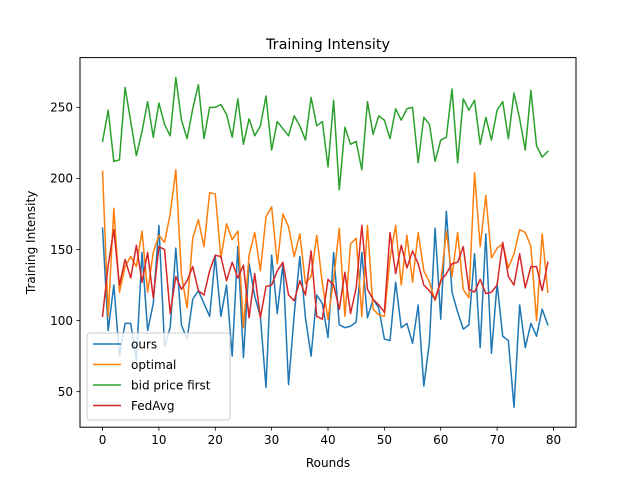 The width and height of the screenshot is (640, 480). I want to click on y-tick-label: 50, so click(65, 392).